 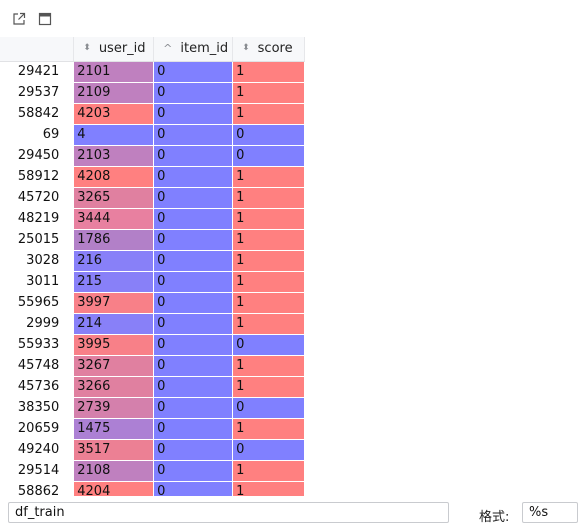 I want to click on window-icon, so click(x=45, y=19).